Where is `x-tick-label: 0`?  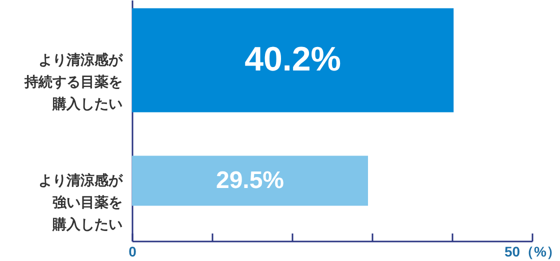 x-tick-label: 0 is located at coordinates (132, 252).